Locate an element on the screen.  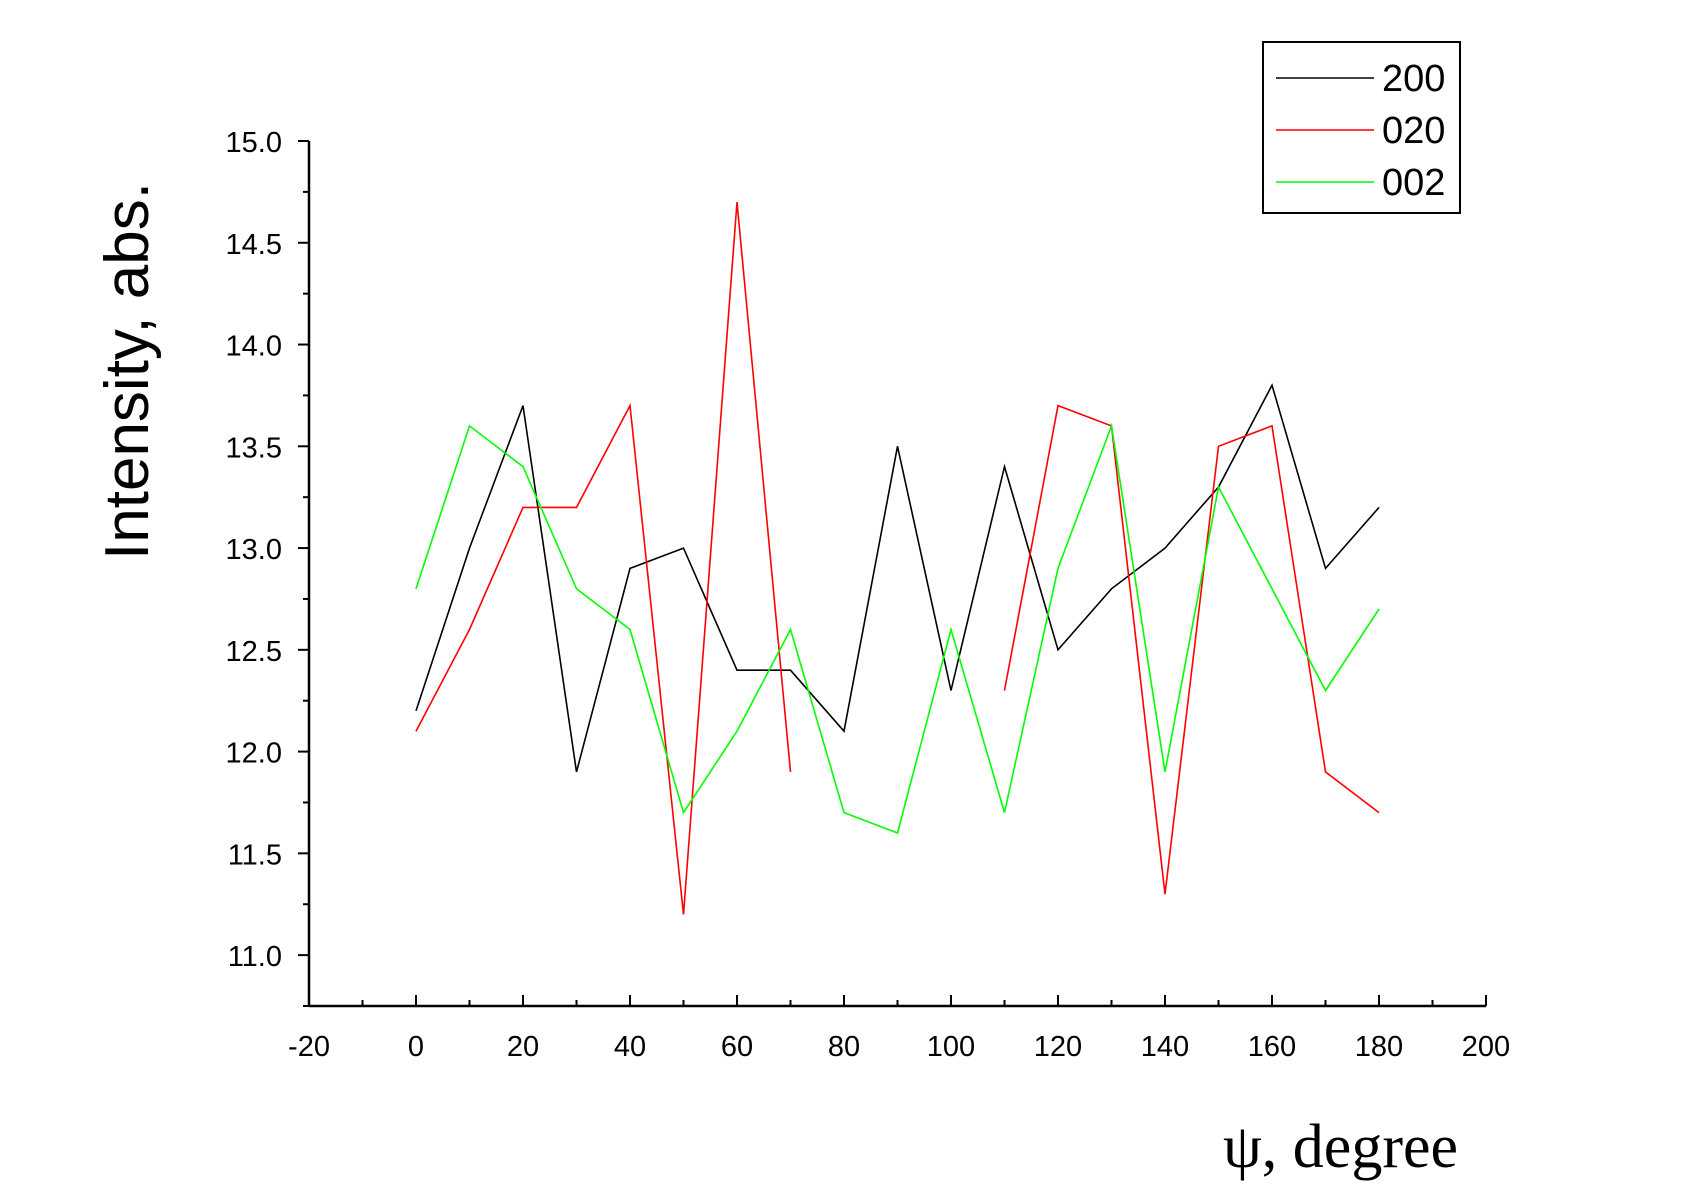
x-tick-label: 180 is located at coordinates (1379, 1047).